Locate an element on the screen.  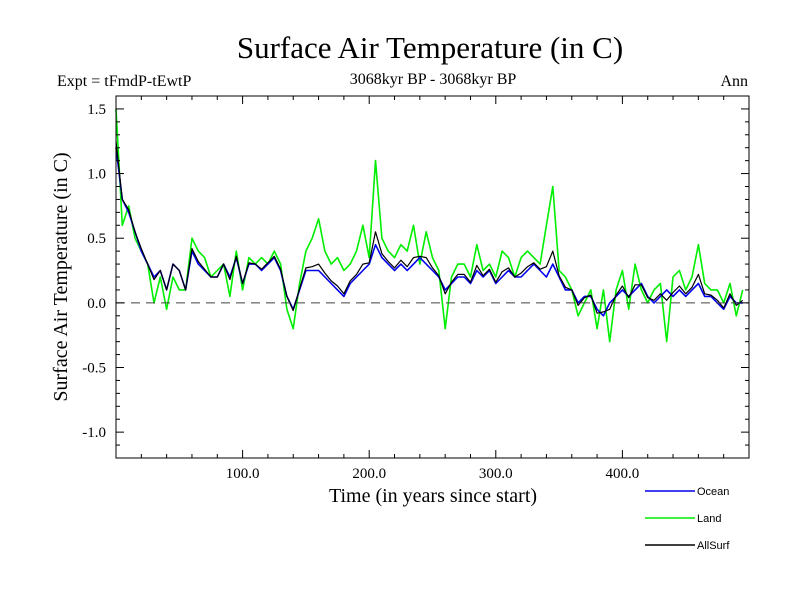
x-tick-label: 200.0 is located at coordinates (369, 474).